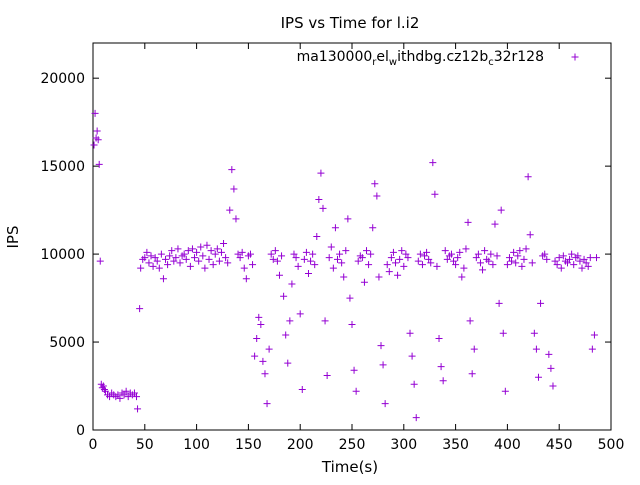  Describe the element at coordinates (455, 445) in the screenshot. I see `x-tick-label: 350` at that location.